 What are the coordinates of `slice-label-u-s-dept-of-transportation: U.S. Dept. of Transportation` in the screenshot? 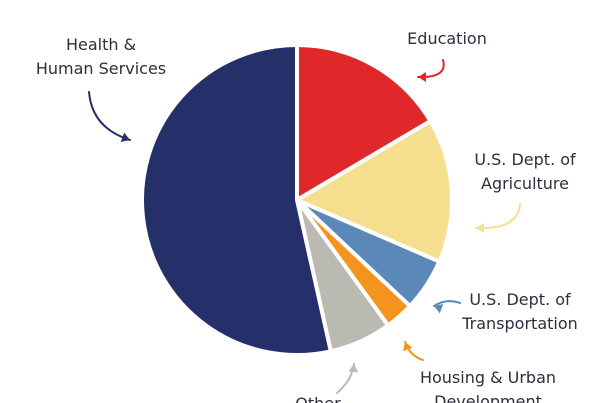 It's located at (519, 311).